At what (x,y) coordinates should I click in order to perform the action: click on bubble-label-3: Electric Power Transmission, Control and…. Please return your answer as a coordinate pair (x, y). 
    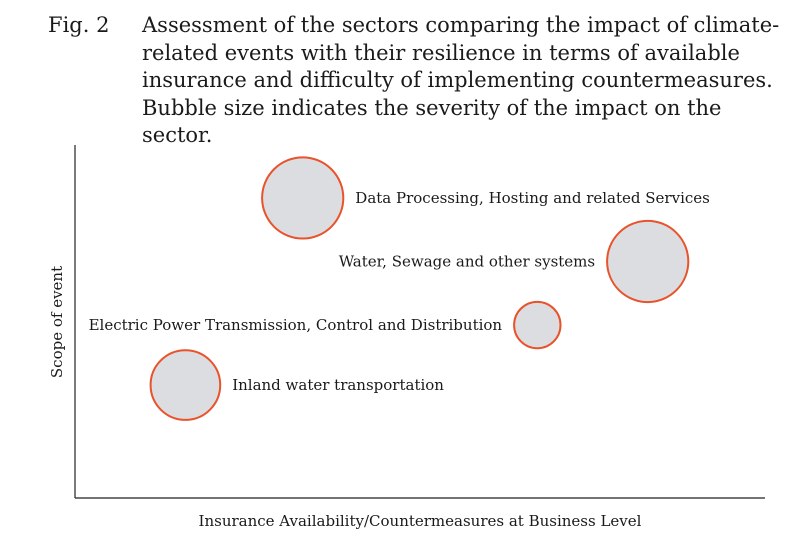
    Looking at the image, I should click on (296, 325).